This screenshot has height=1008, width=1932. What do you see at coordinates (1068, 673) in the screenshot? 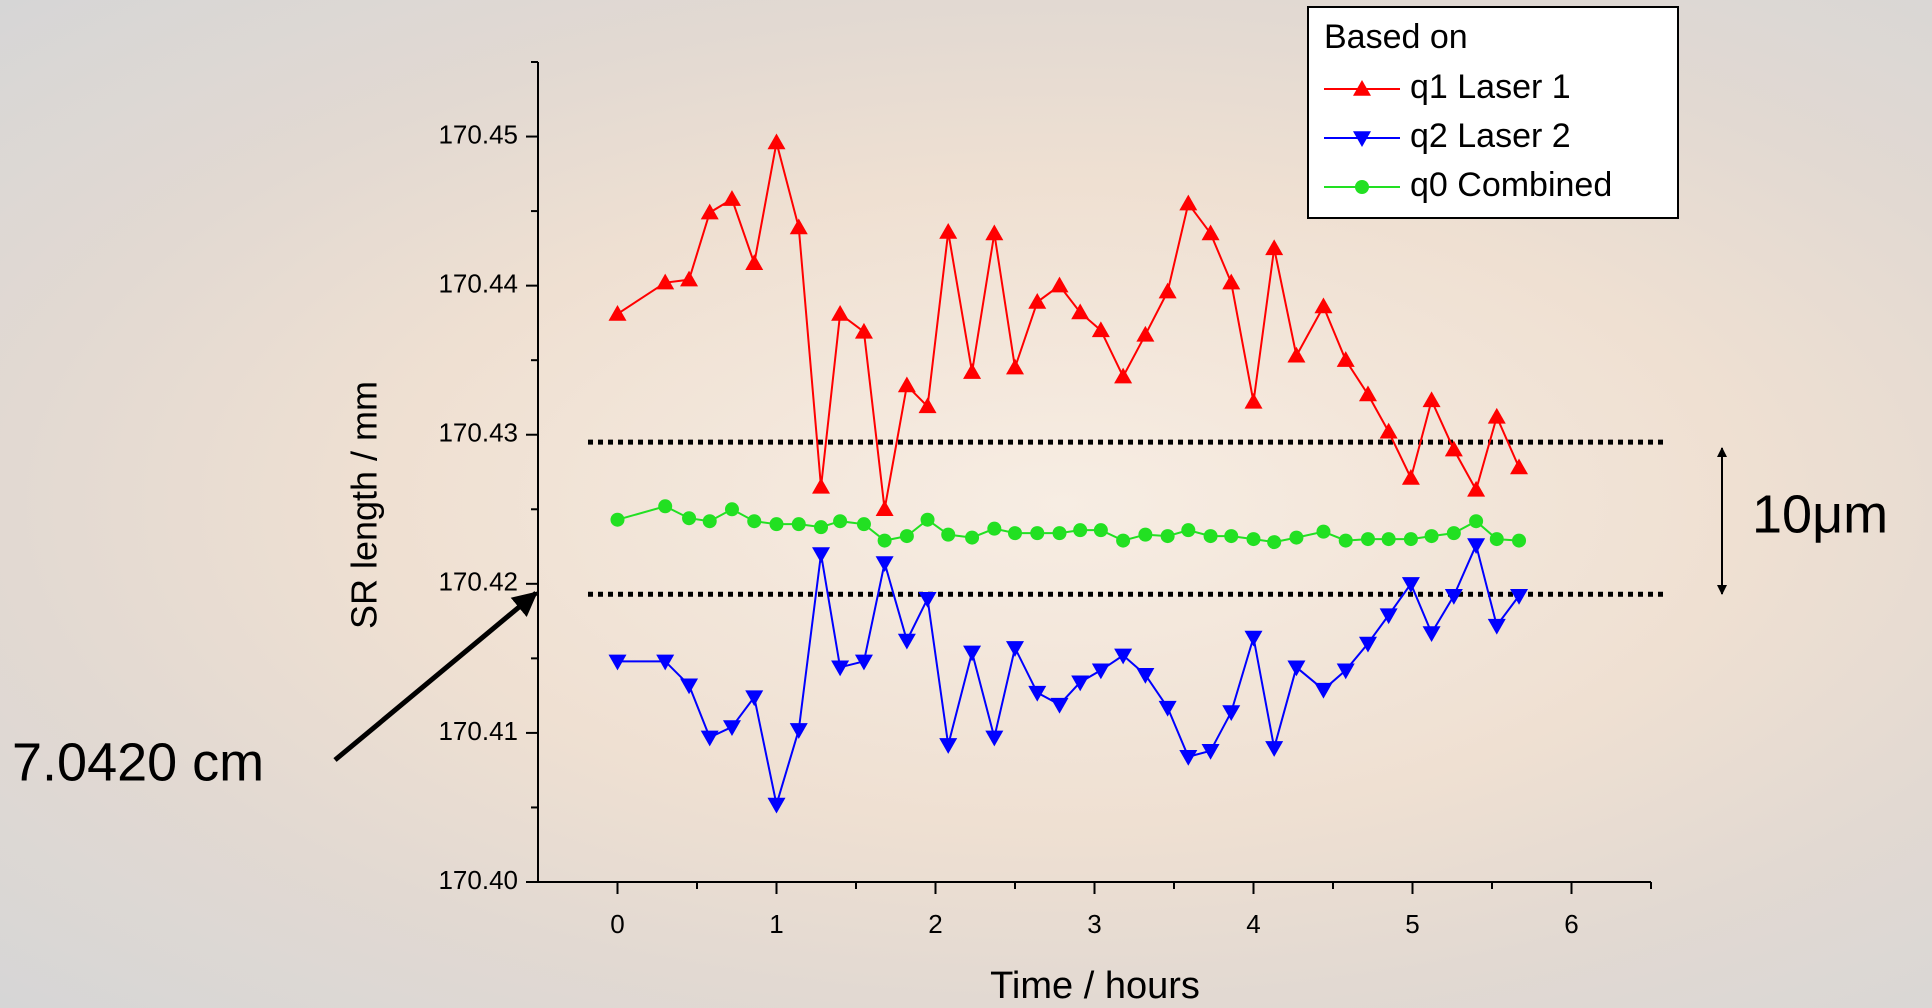
I see `series-line` at bounding box center [1068, 673].